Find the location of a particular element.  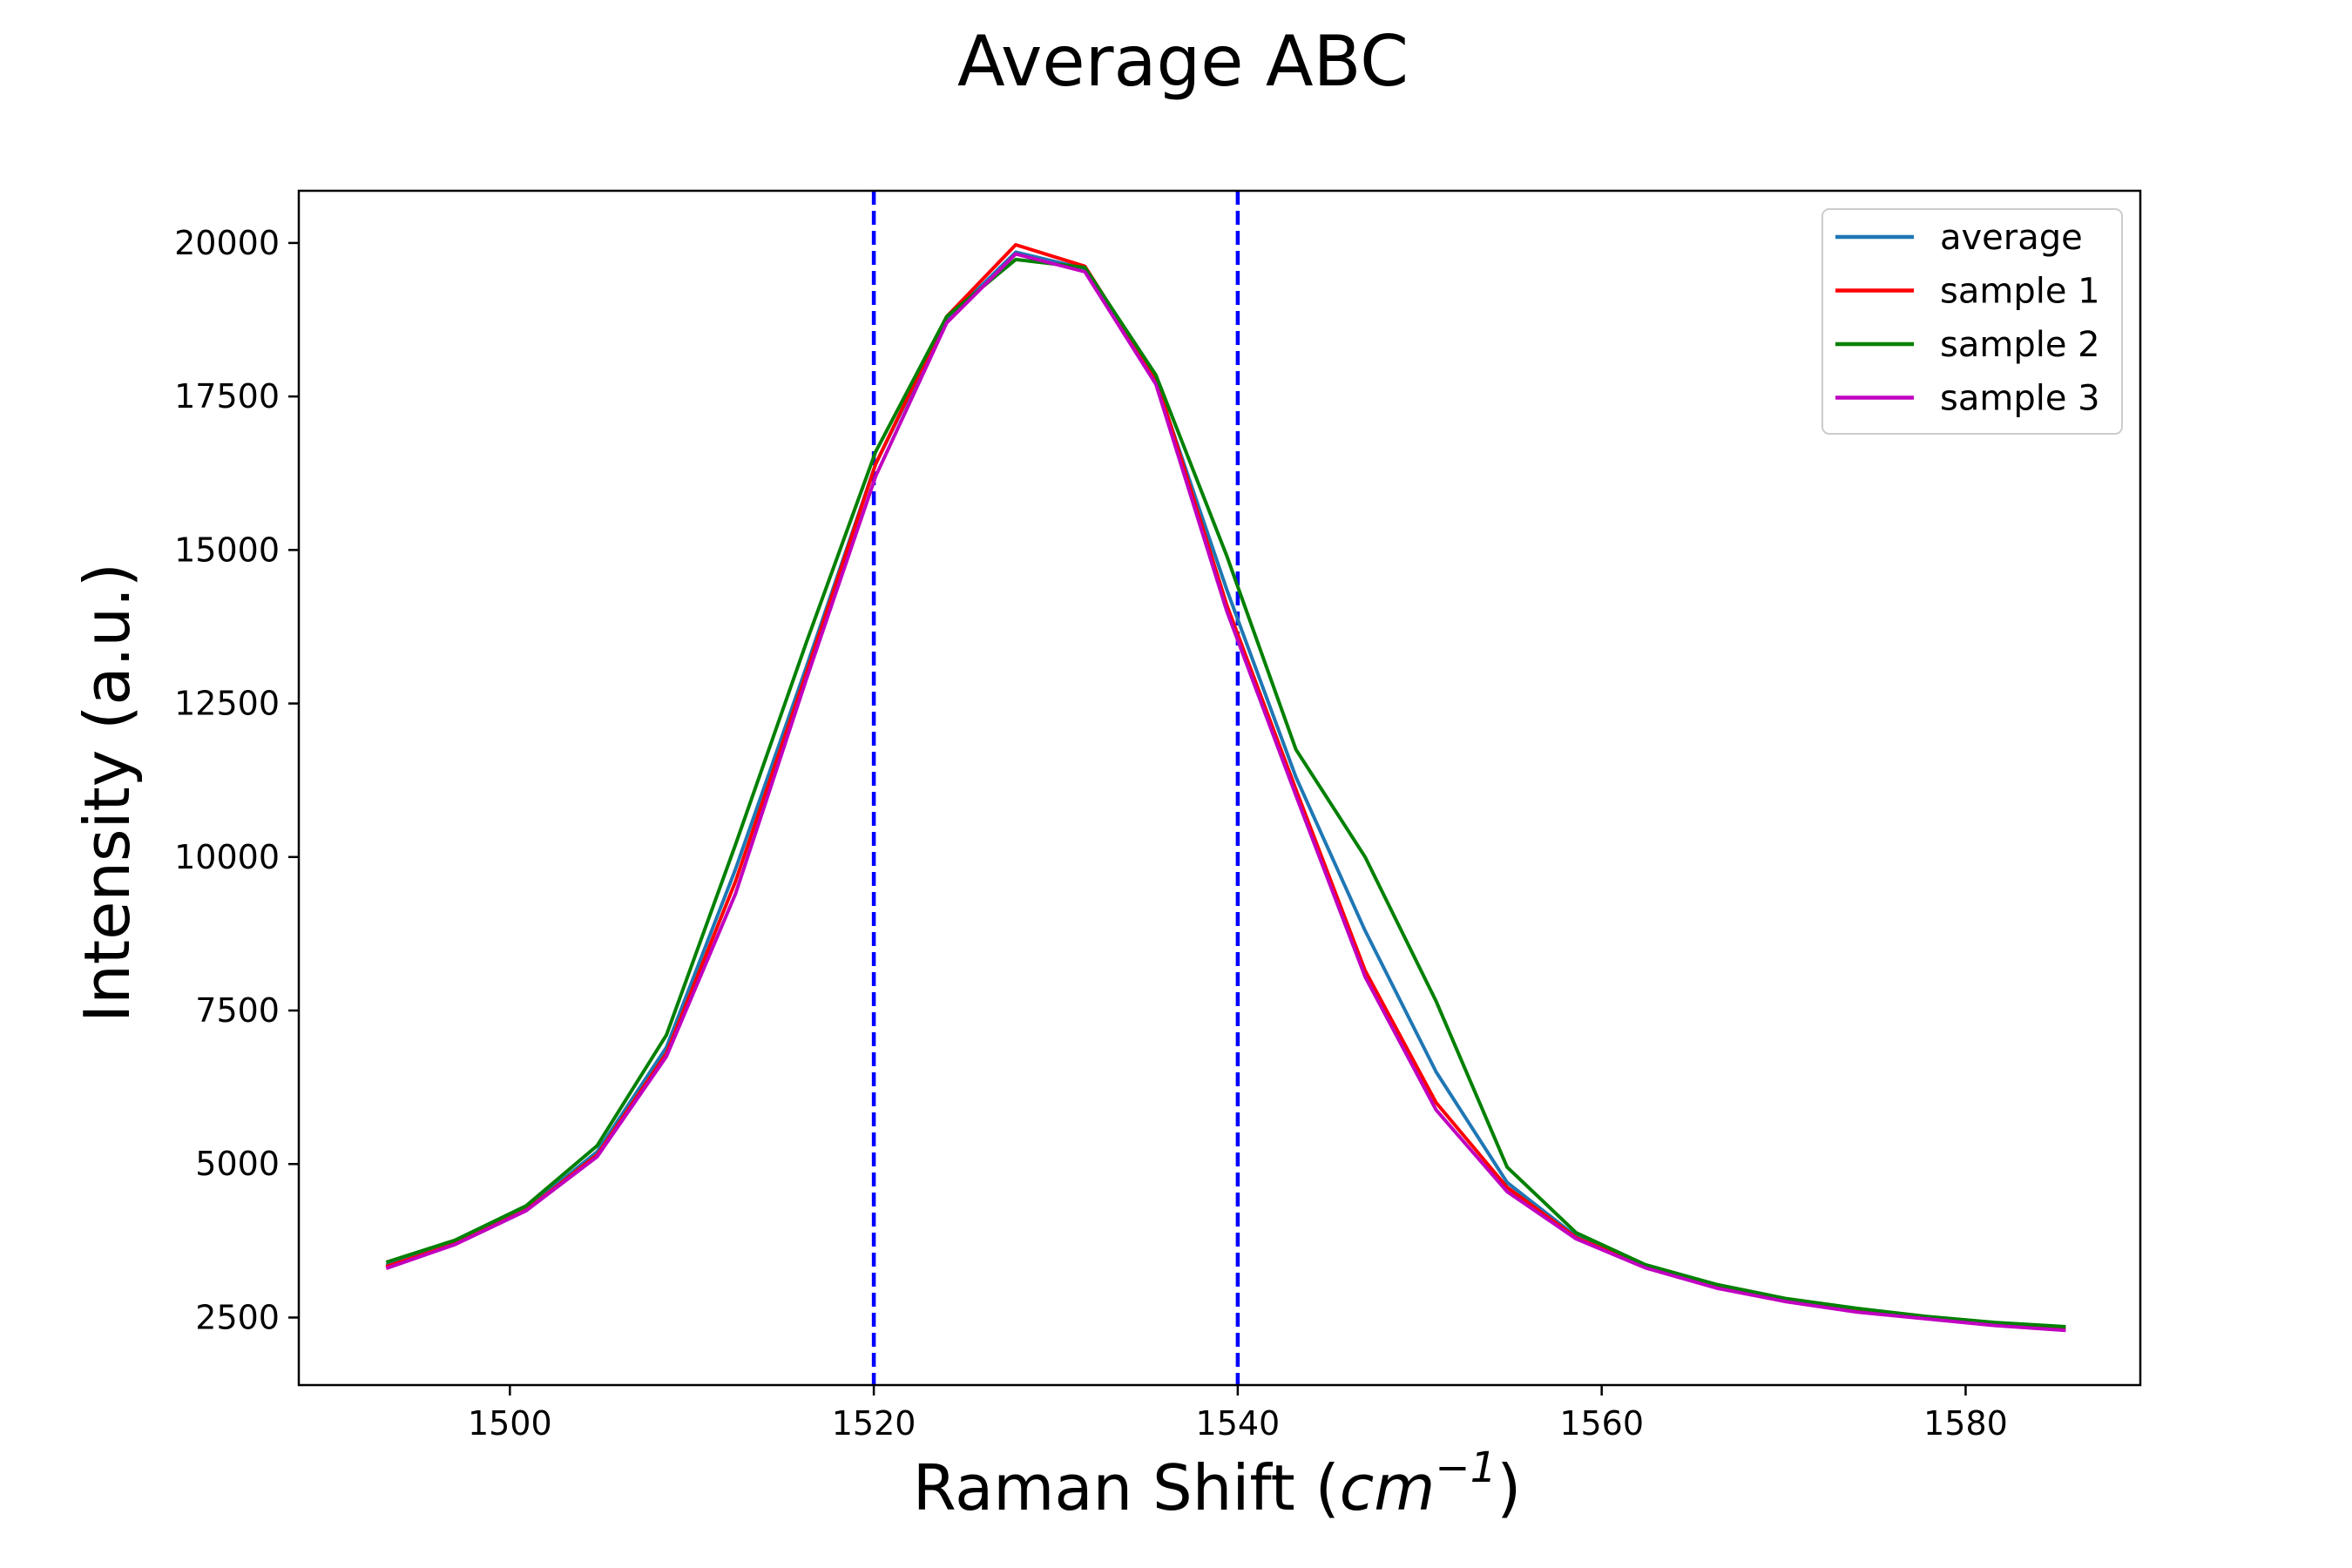

legend-label-sample-1: sample 1 is located at coordinates (2020, 292).